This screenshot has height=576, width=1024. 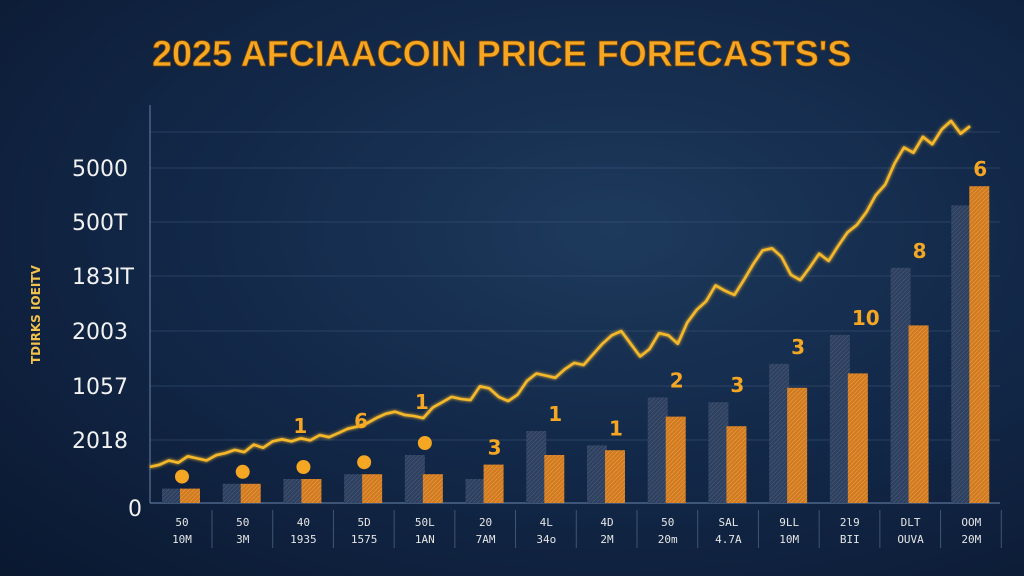 I want to click on x-tick-label: 4D, so click(x=606, y=522).